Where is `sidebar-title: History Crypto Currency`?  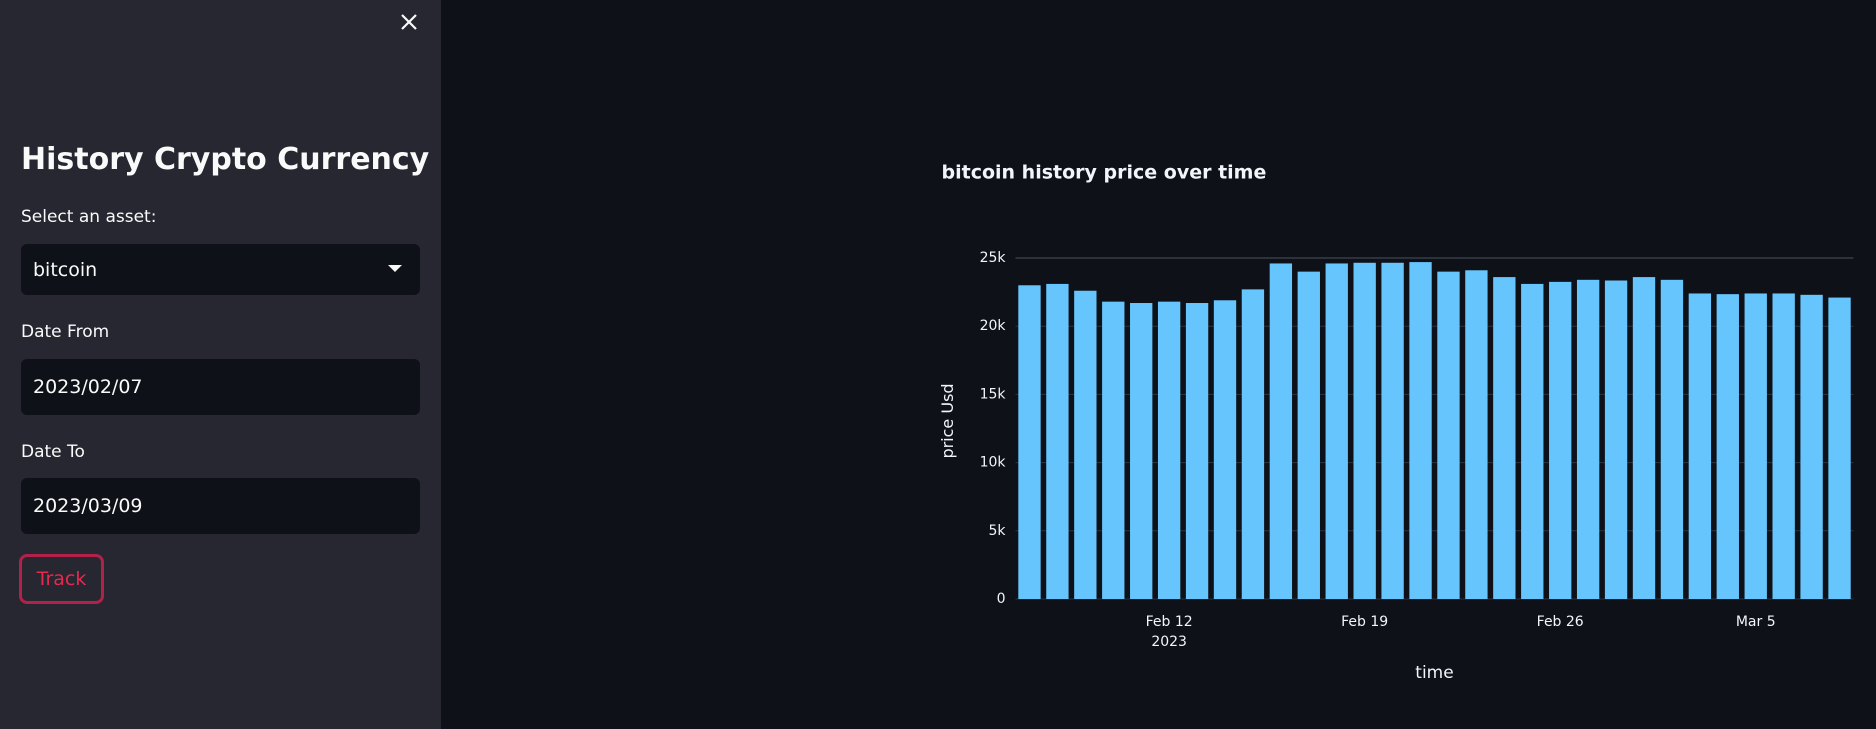
sidebar-title: History Crypto Currency is located at coordinates (225, 159).